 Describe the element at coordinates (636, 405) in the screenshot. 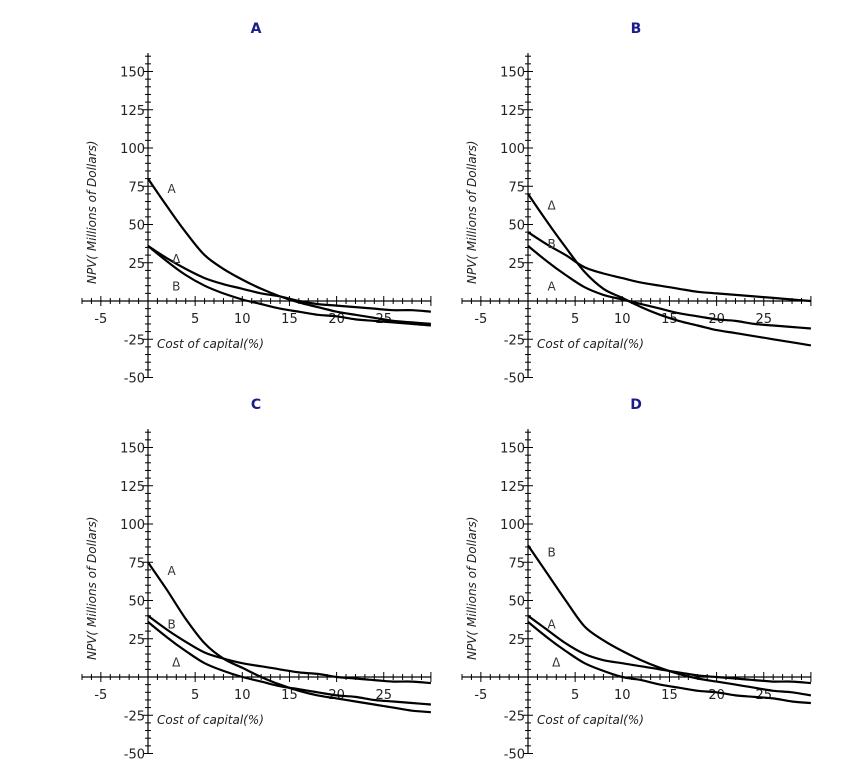

I see `chart-title: D` at that location.